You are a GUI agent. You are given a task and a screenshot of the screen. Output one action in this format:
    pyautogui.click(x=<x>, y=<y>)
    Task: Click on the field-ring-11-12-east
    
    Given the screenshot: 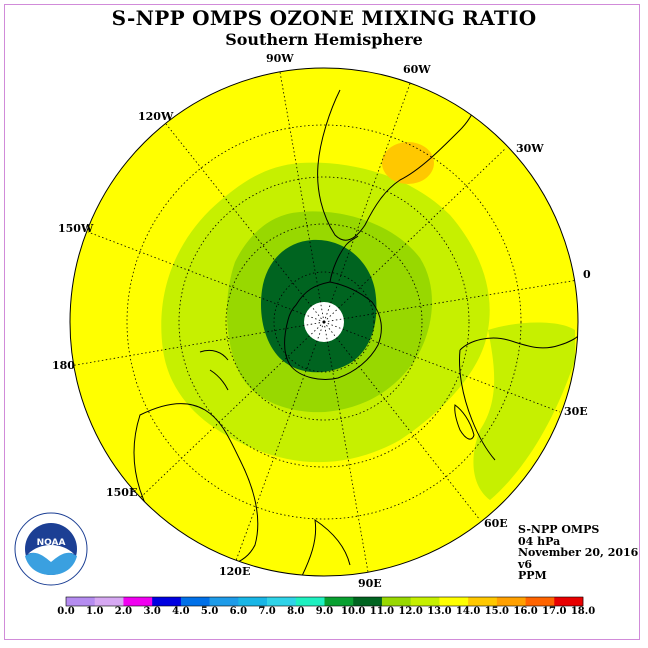 What is the action you would take?
    pyautogui.click(x=524, y=411)
    